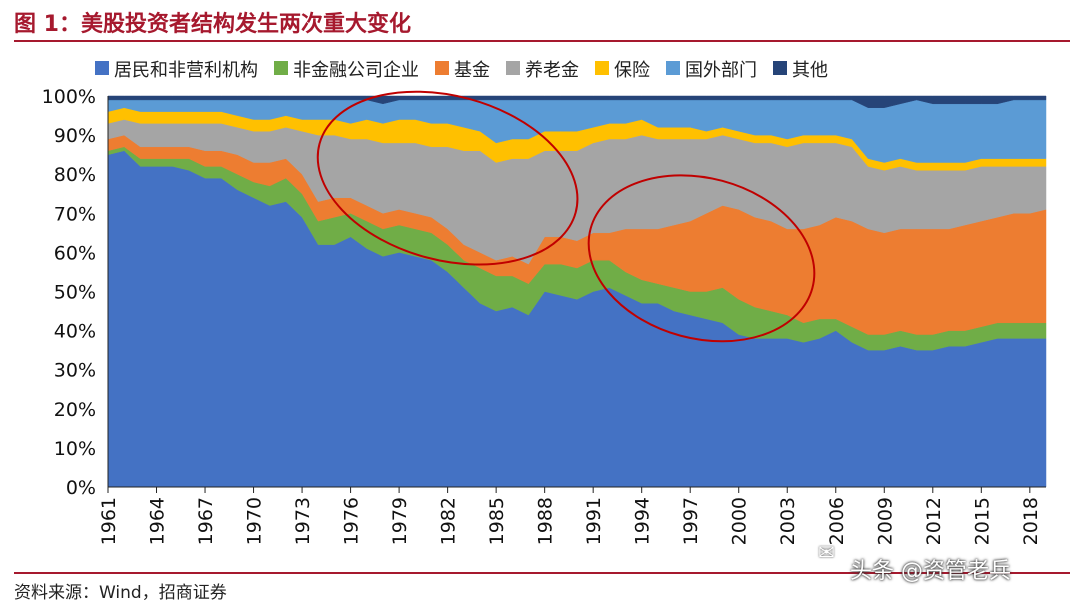 This screenshot has height=609, width=1080. I want to click on legend-item-2: 非金融公司企业, so click(346, 70).